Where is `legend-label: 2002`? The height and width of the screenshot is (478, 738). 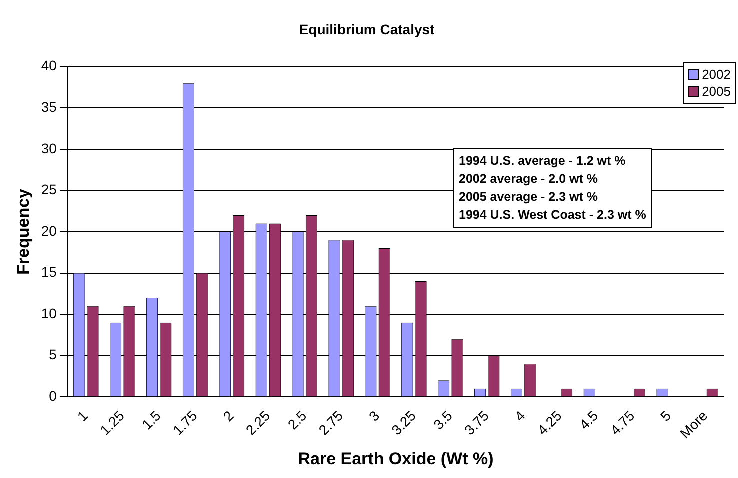 legend-label: 2002 is located at coordinates (716, 74).